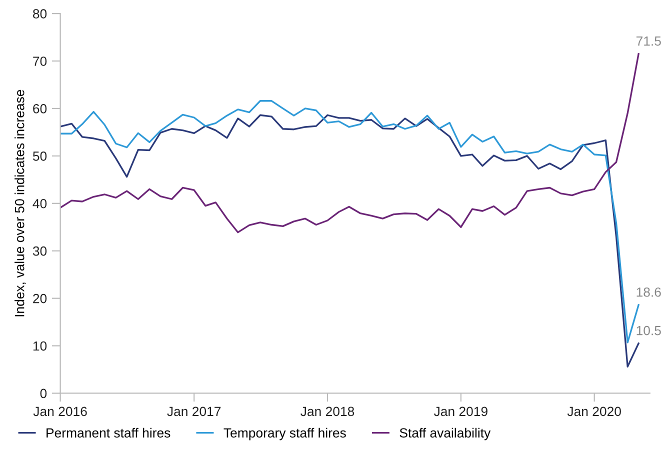  What do you see at coordinates (39, 251) in the screenshot?
I see `y-tick-label: 30` at bounding box center [39, 251].